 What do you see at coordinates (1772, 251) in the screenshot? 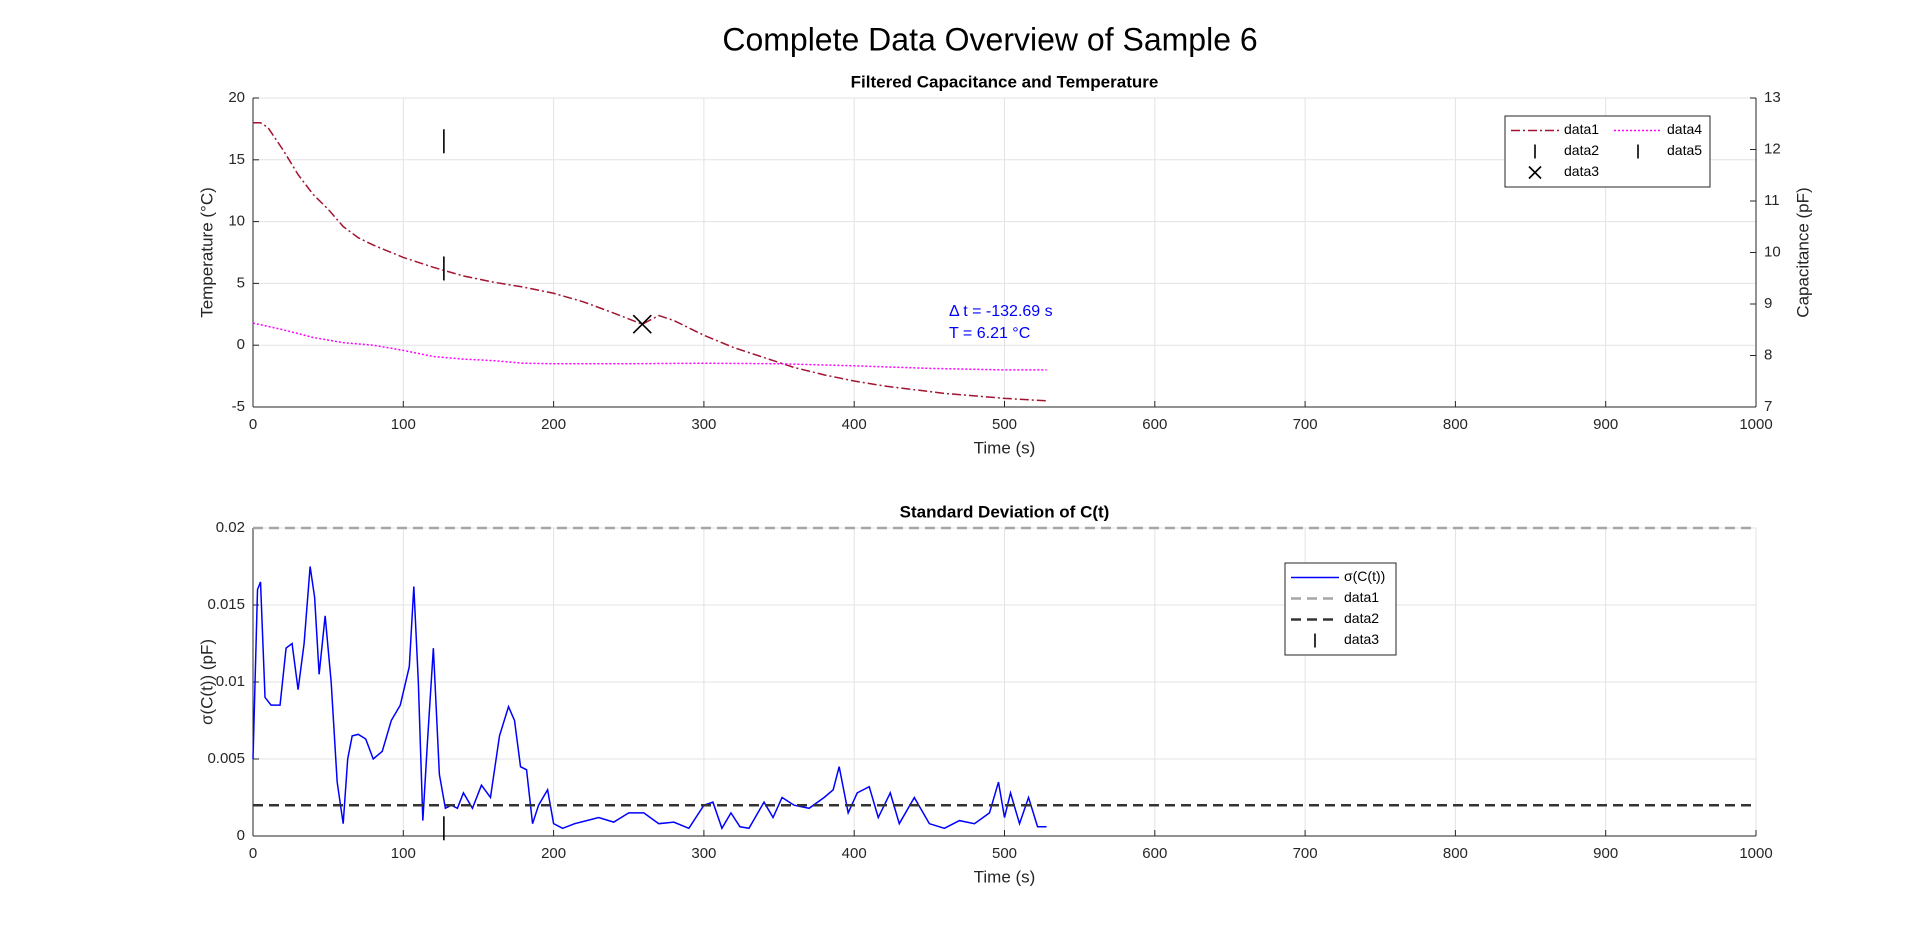
I see `y2-tick-label: 10` at bounding box center [1772, 251].